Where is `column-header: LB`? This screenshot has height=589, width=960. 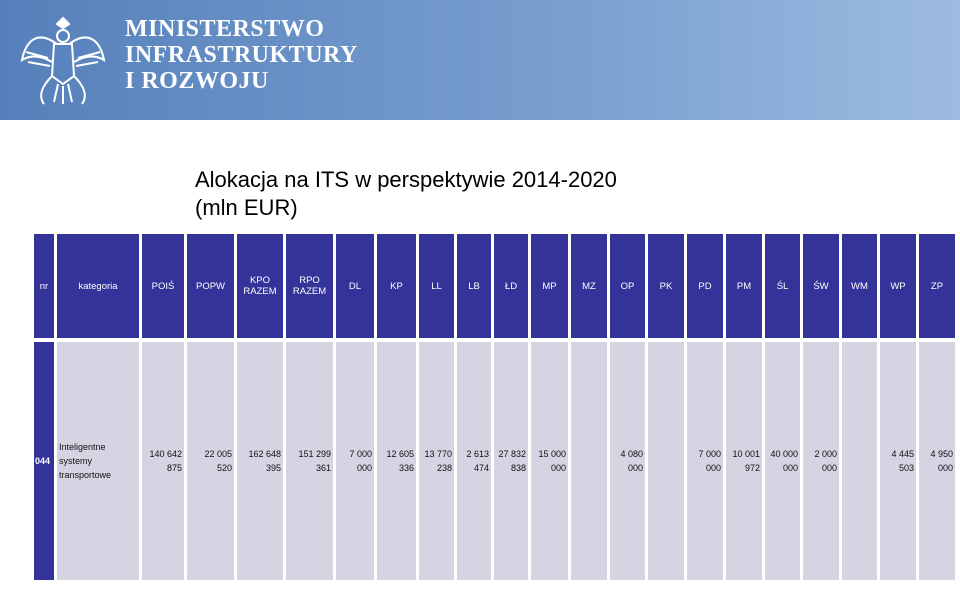
column-header: LB is located at coordinates (474, 286).